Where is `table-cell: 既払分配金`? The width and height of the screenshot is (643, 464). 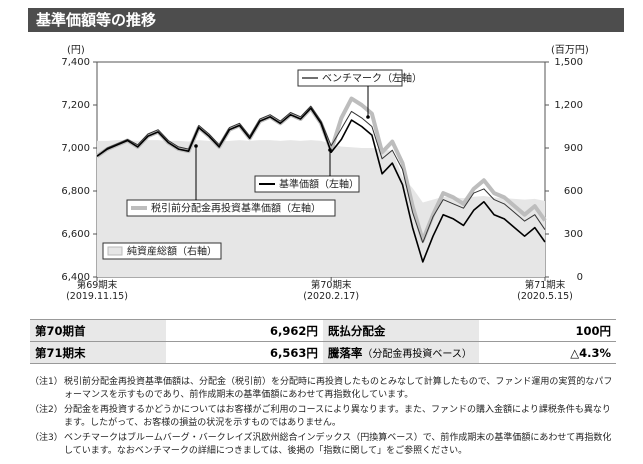
table-cell: 既払分配金 is located at coordinates (400, 330).